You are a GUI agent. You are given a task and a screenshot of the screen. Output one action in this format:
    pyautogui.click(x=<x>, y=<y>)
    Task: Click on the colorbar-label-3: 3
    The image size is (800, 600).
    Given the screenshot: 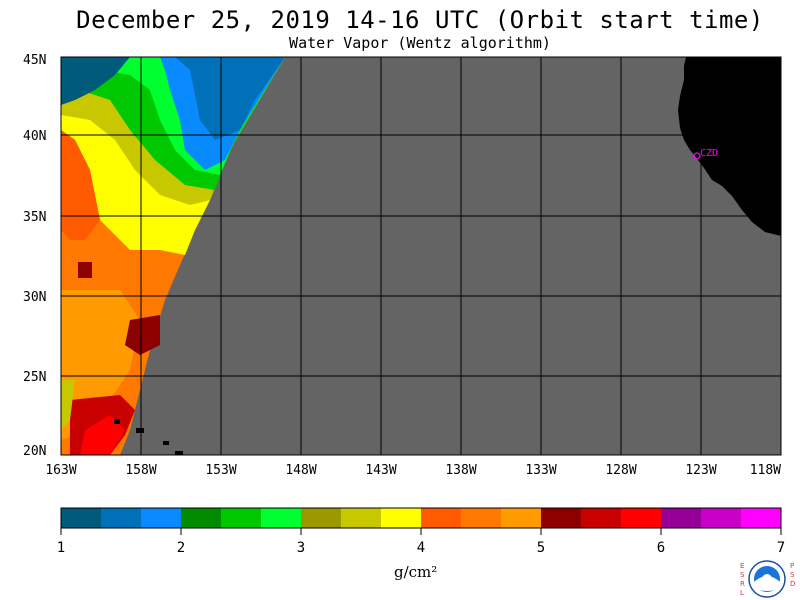 What is the action you would take?
    pyautogui.click(x=301, y=548)
    